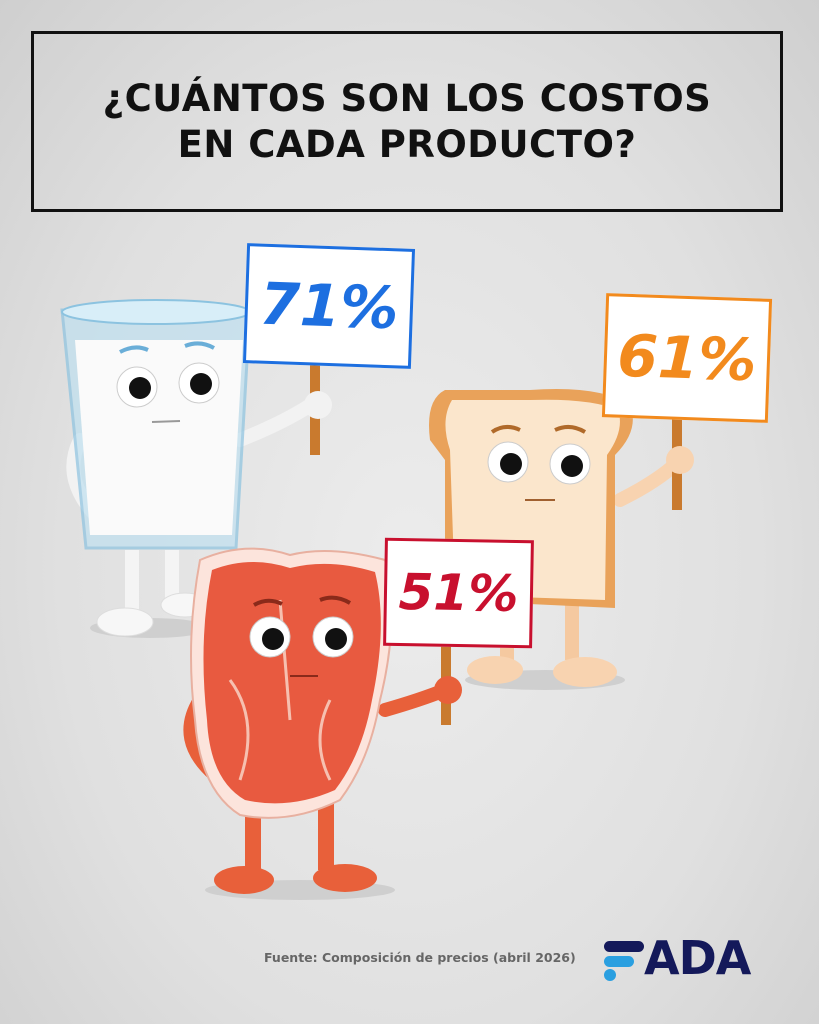 The width and height of the screenshot is (819, 1024). I want to click on milk-percent-sign: 71%, so click(329, 306).